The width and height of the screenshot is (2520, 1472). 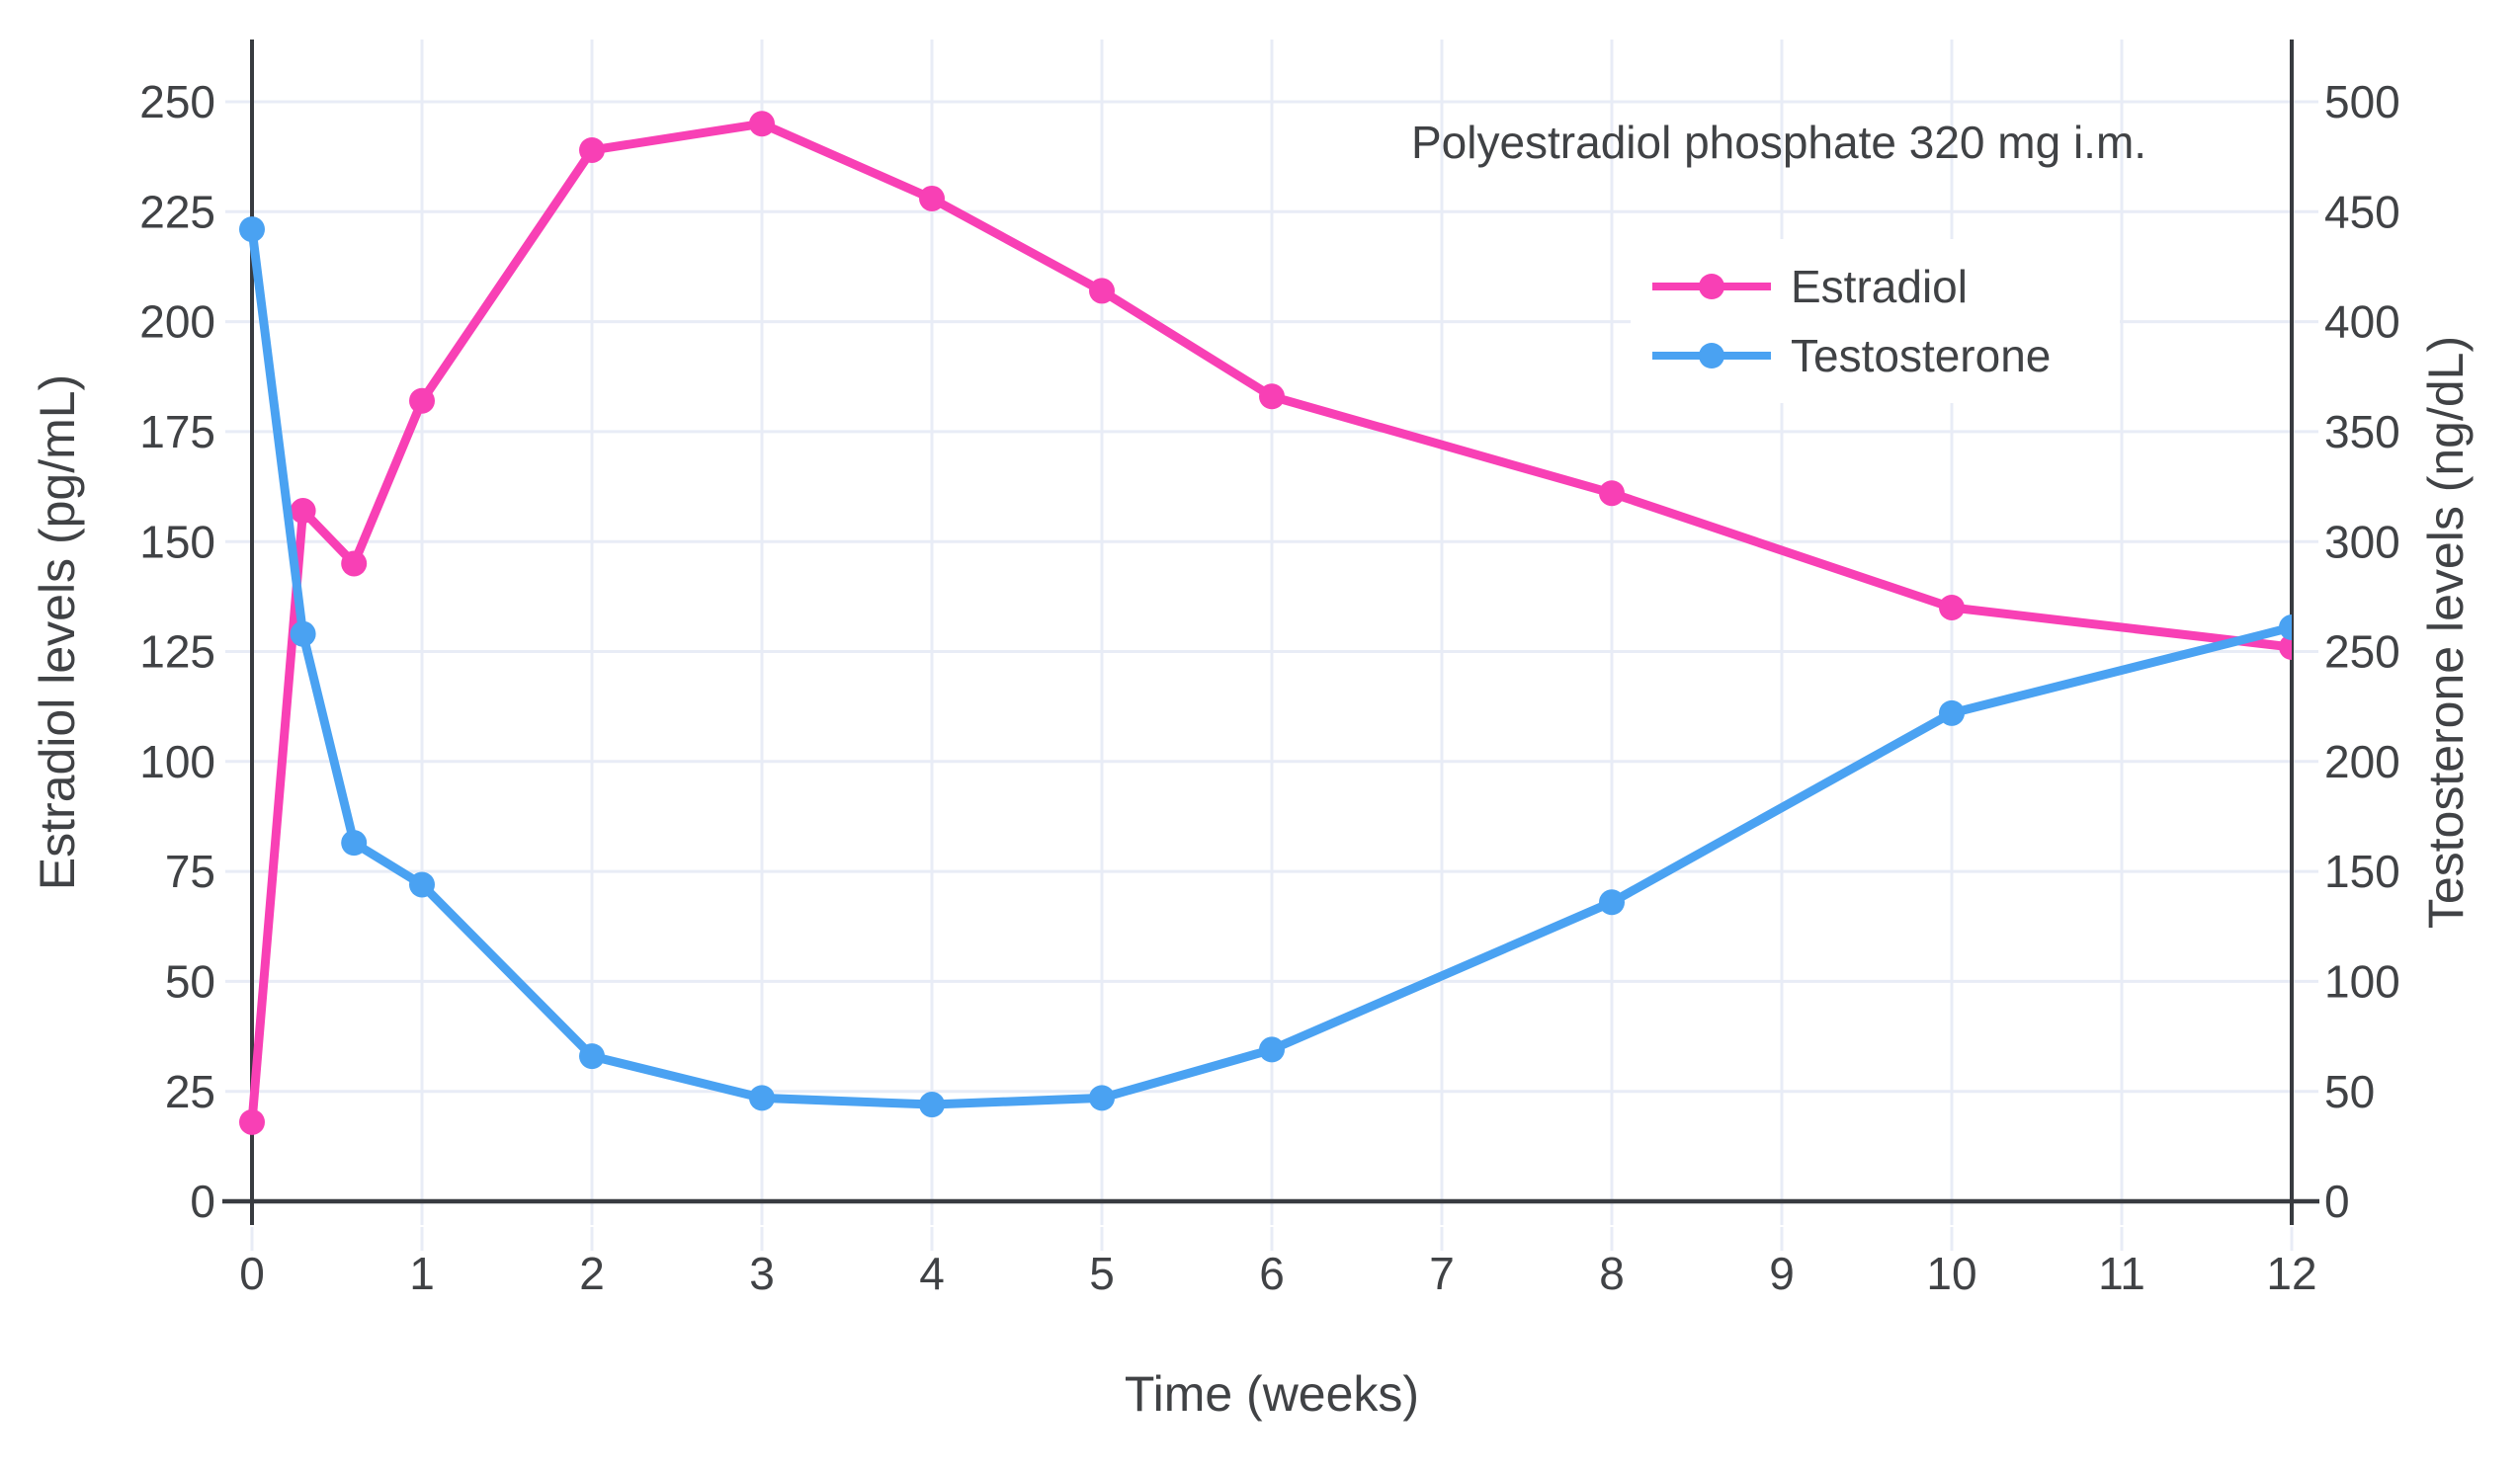 I want to click on left-axis-tick-label: 175, so click(x=177, y=431).